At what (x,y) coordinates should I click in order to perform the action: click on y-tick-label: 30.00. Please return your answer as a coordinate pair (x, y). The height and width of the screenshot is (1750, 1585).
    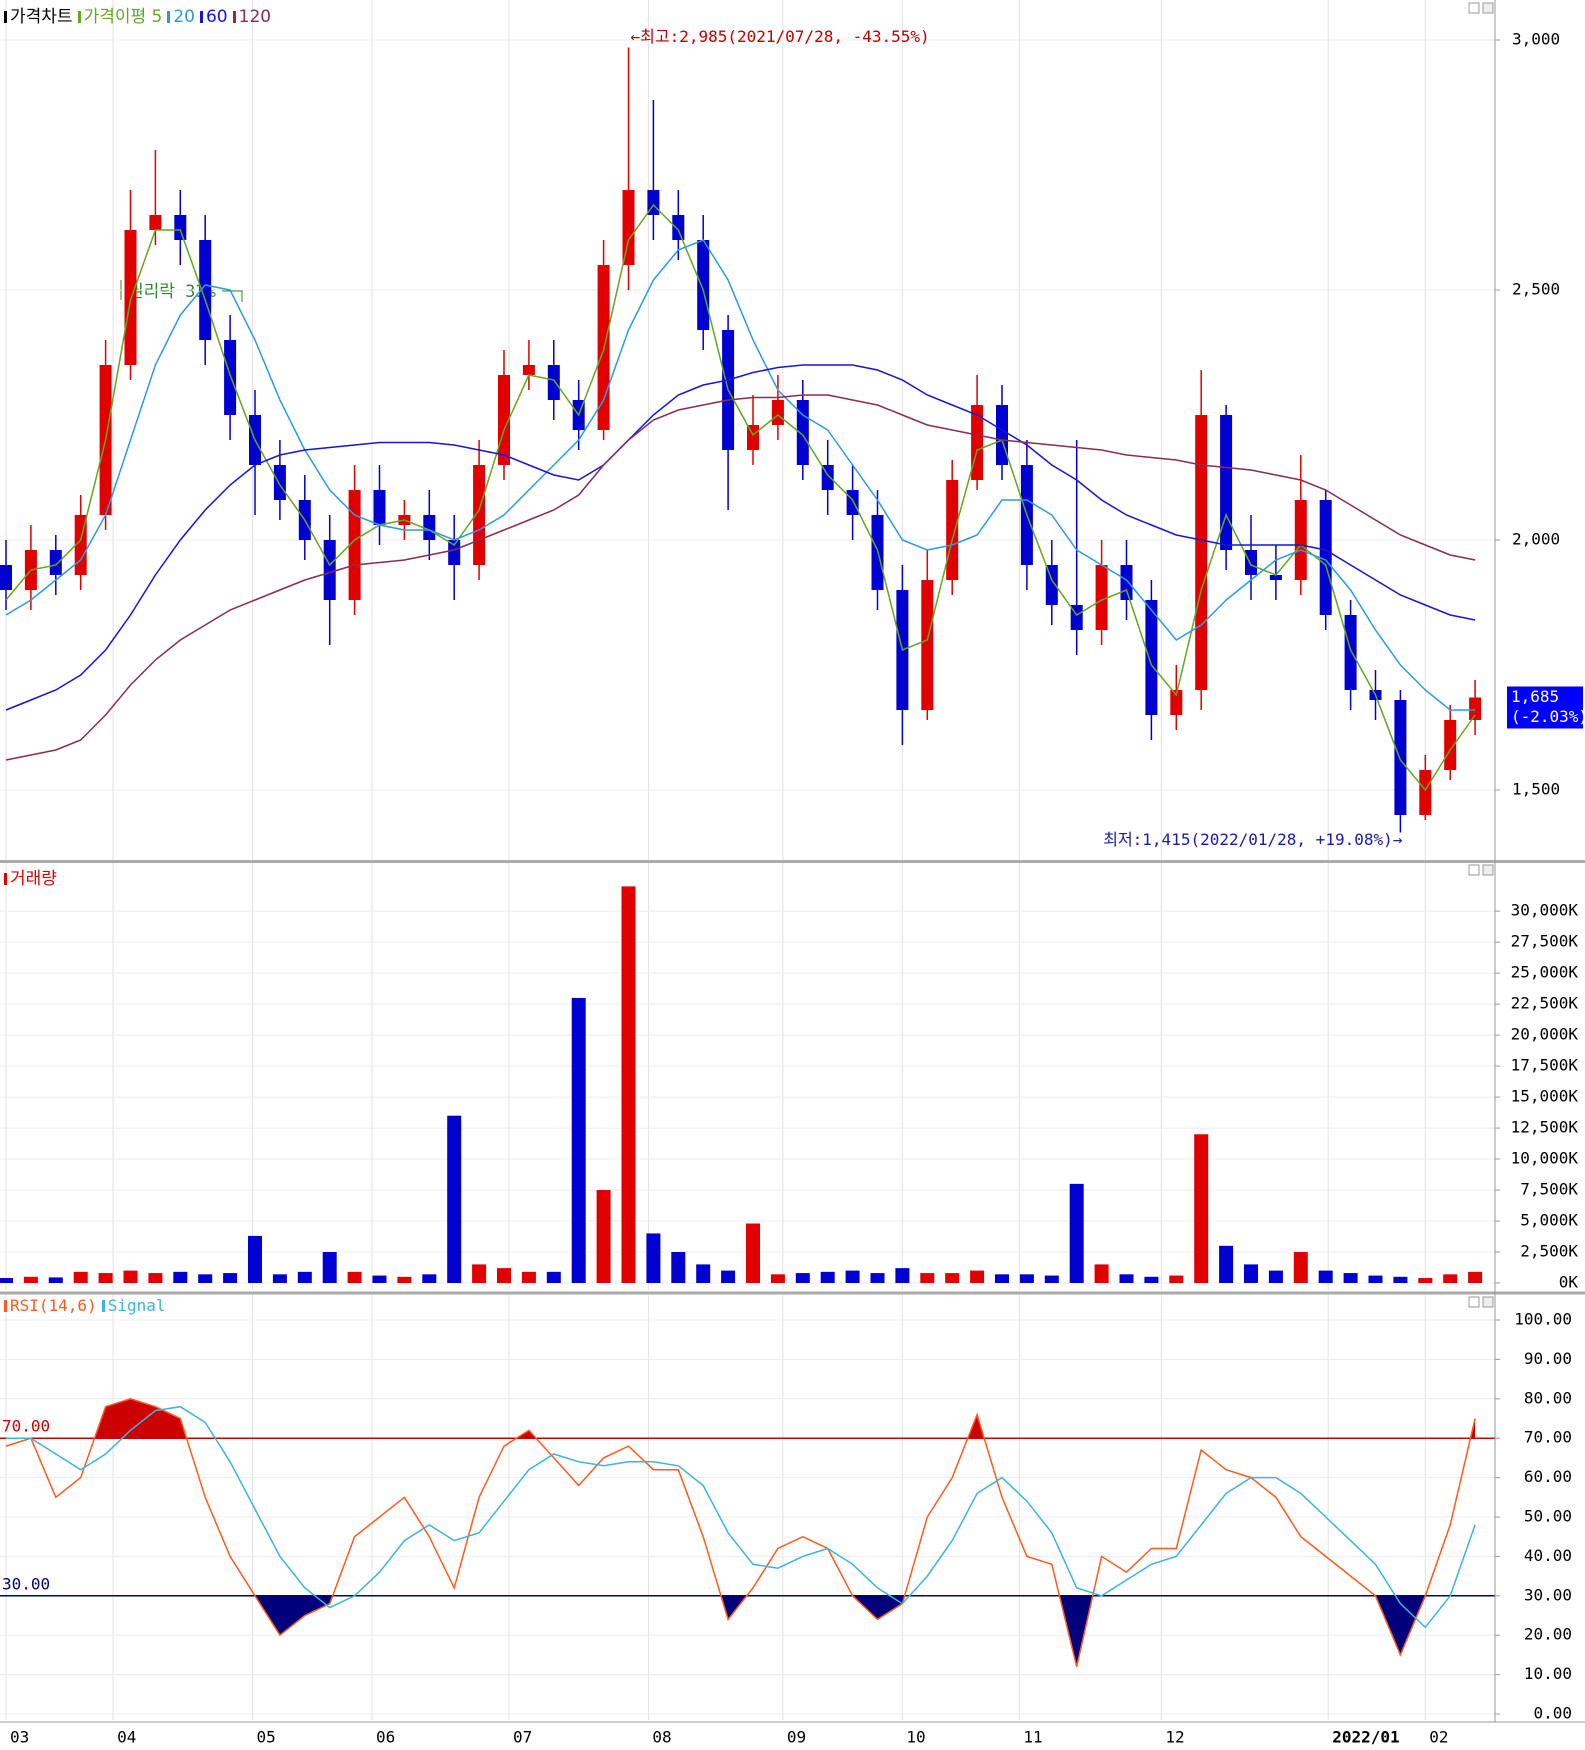
    Looking at the image, I should click on (1548, 1594).